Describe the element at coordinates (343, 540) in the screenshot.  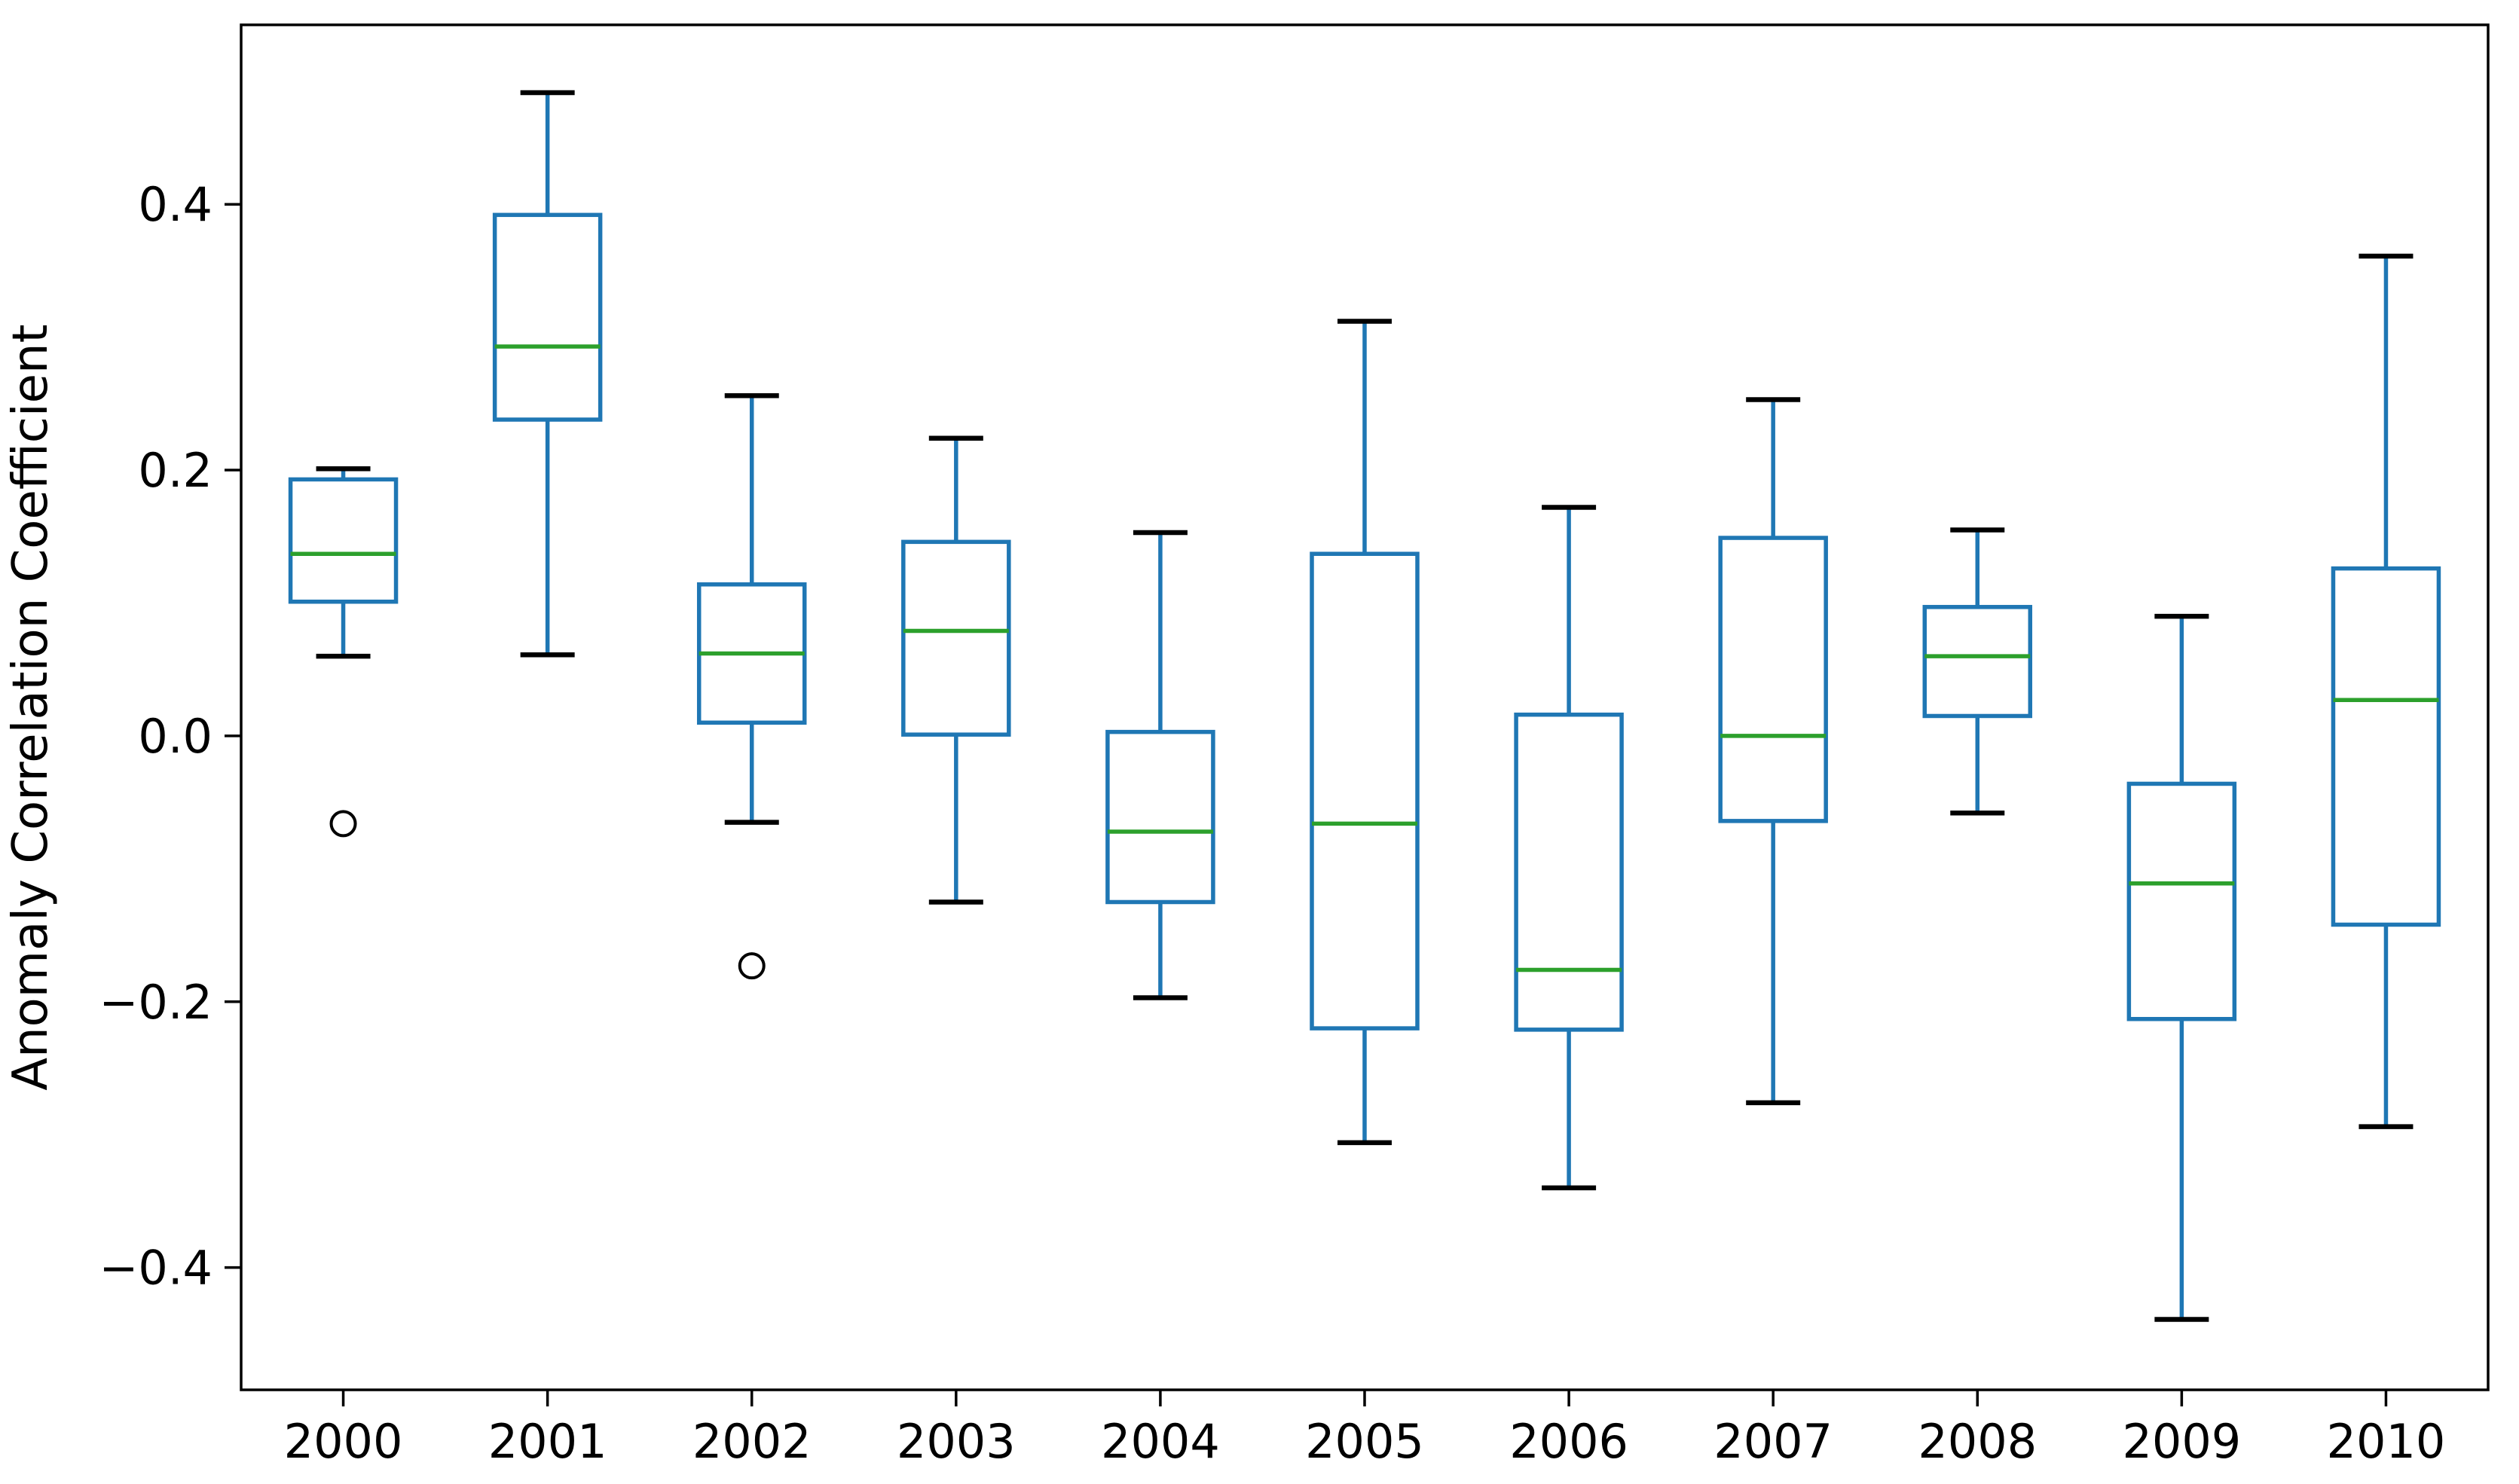
I see `iqr-box-2000` at that location.